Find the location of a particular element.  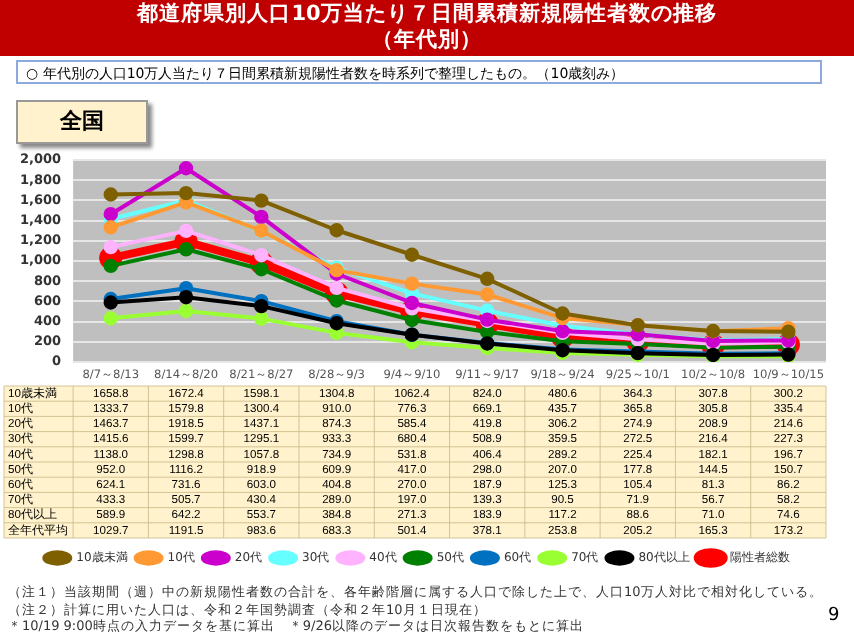

text: 9 is located at coordinates (834, 616).